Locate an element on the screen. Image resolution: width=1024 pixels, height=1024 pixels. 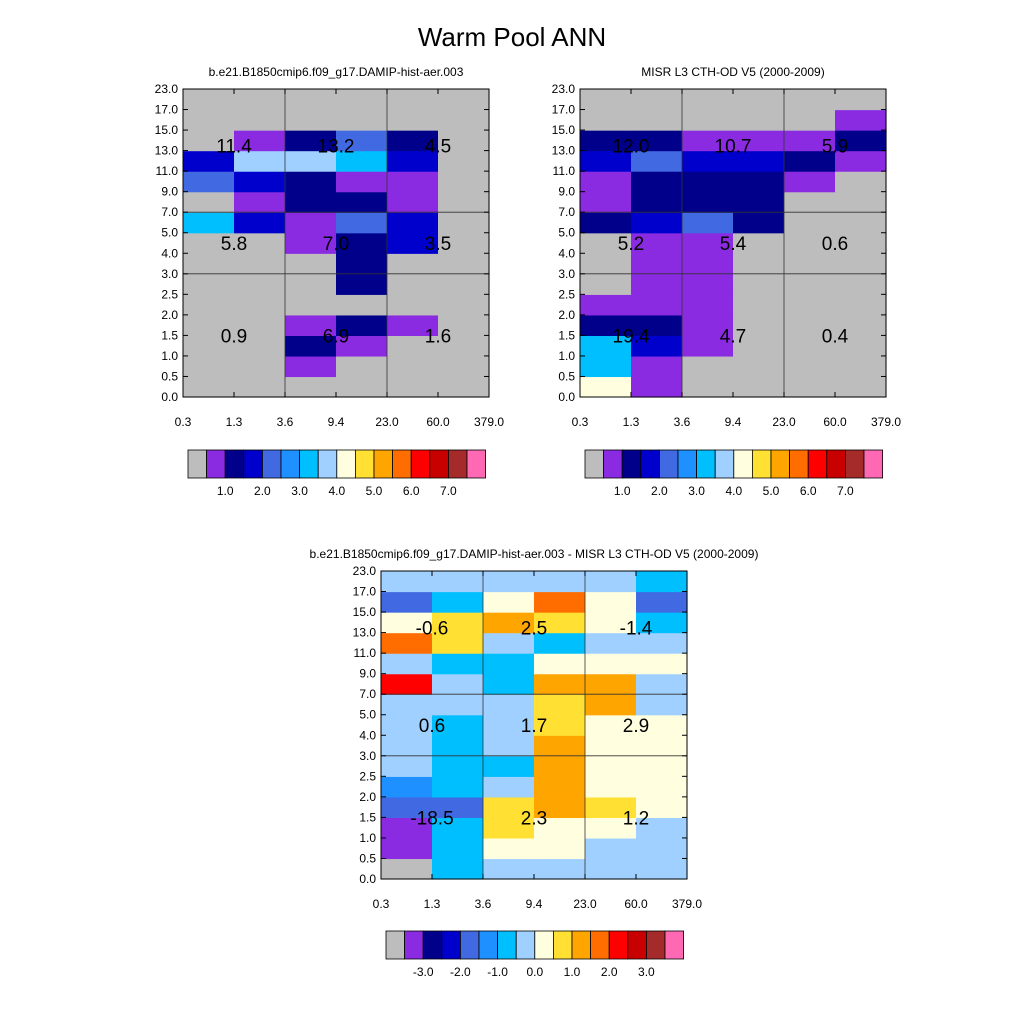
region-value-label: 4.7 is located at coordinates (733, 336).